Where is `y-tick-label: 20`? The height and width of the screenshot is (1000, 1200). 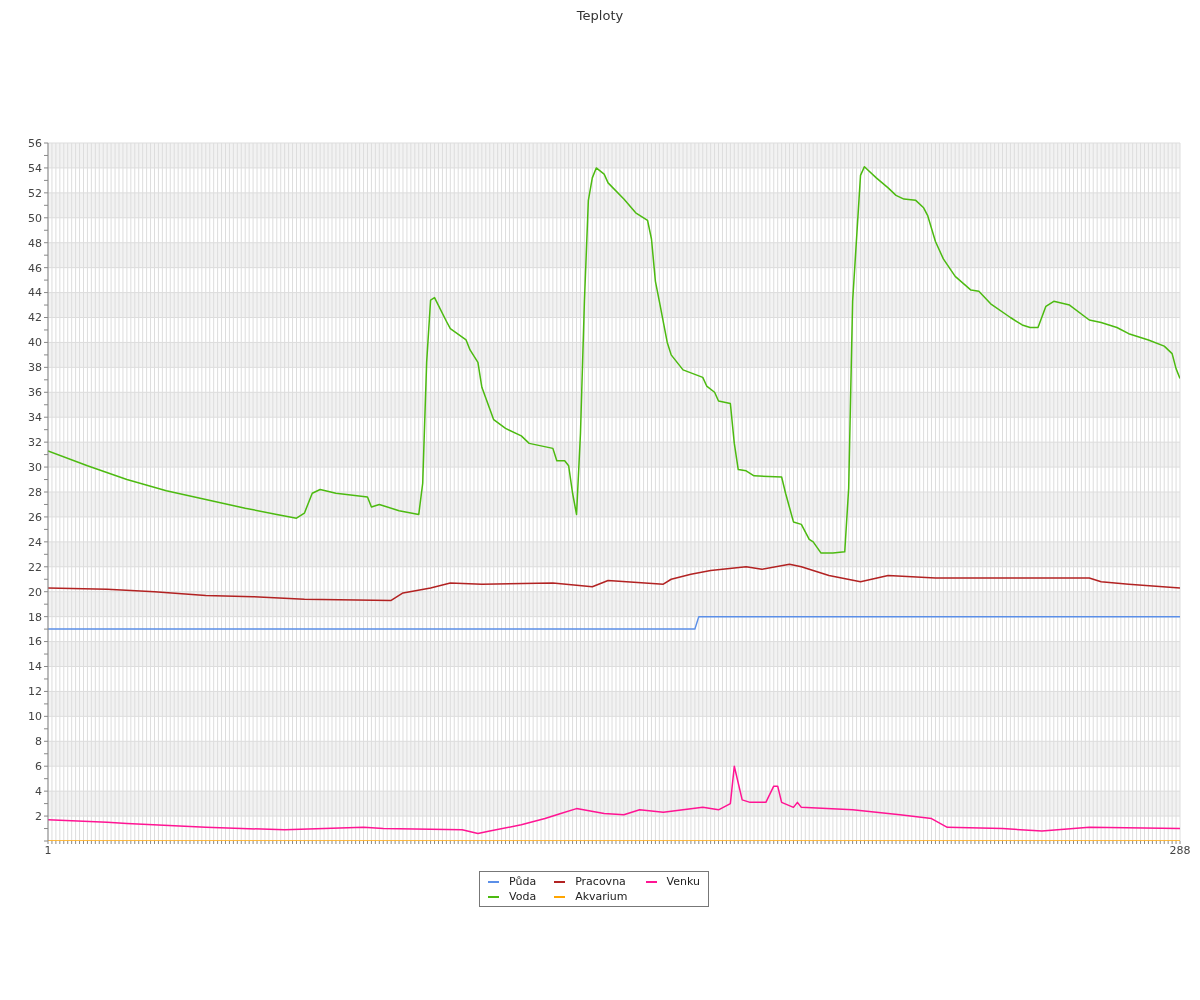
y-tick-label: 20 is located at coordinates (35, 592).